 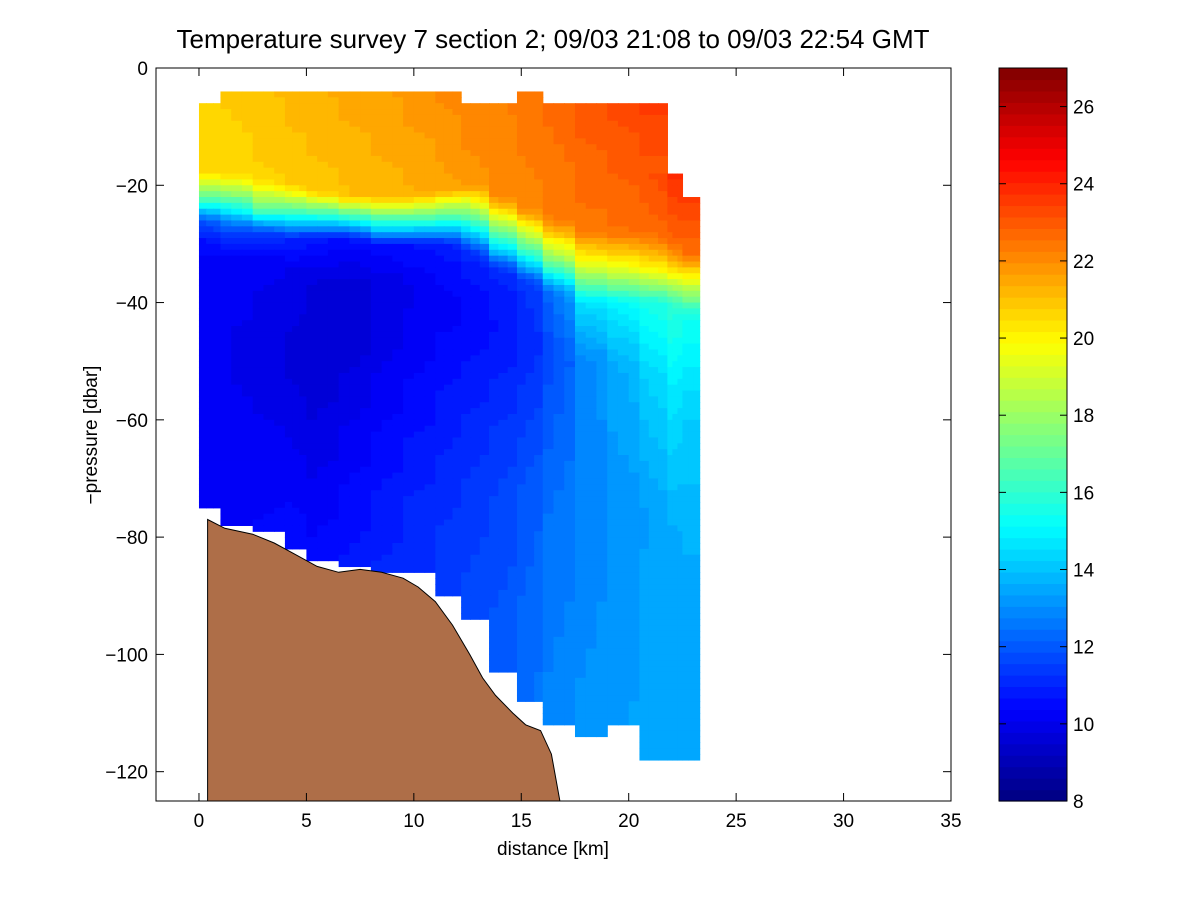 What do you see at coordinates (1033, 435) in the screenshot?
I see `colorbar-bands` at bounding box center [1033, 435].